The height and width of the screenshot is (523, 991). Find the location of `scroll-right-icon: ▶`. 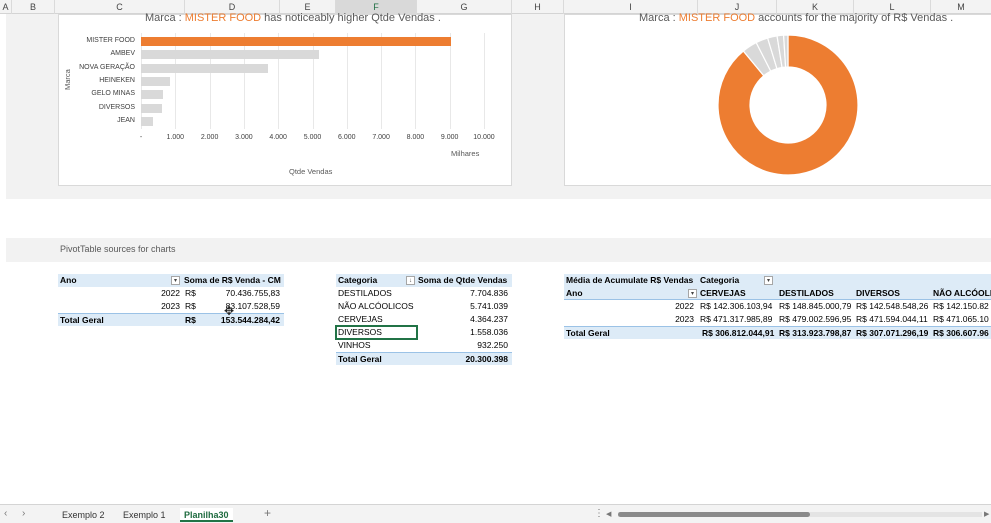

scroll-right-icon: ▶ is located at coordinates (987, 514).